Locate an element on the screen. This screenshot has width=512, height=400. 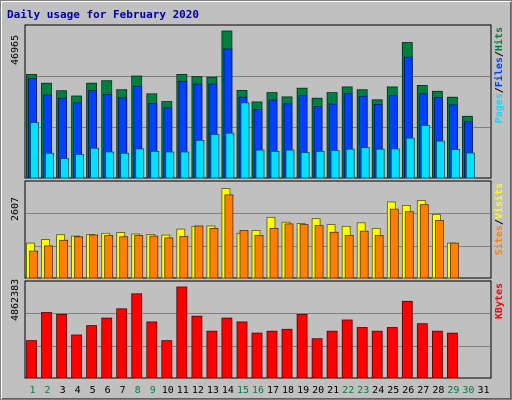
kbytes-ymax-label: 4862383 is located at coordinates (15, 300).